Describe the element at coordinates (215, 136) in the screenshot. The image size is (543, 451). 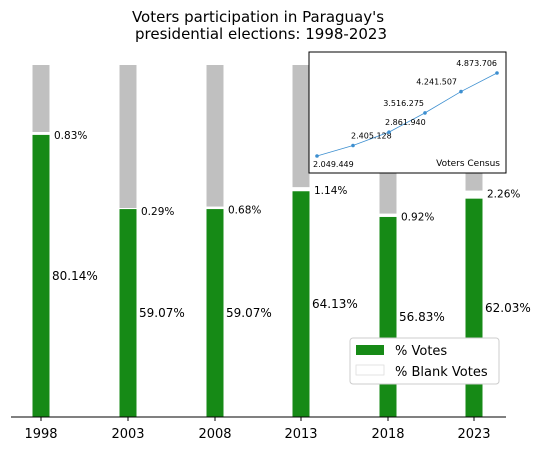
I see `bar-remainder-2008` at that location.